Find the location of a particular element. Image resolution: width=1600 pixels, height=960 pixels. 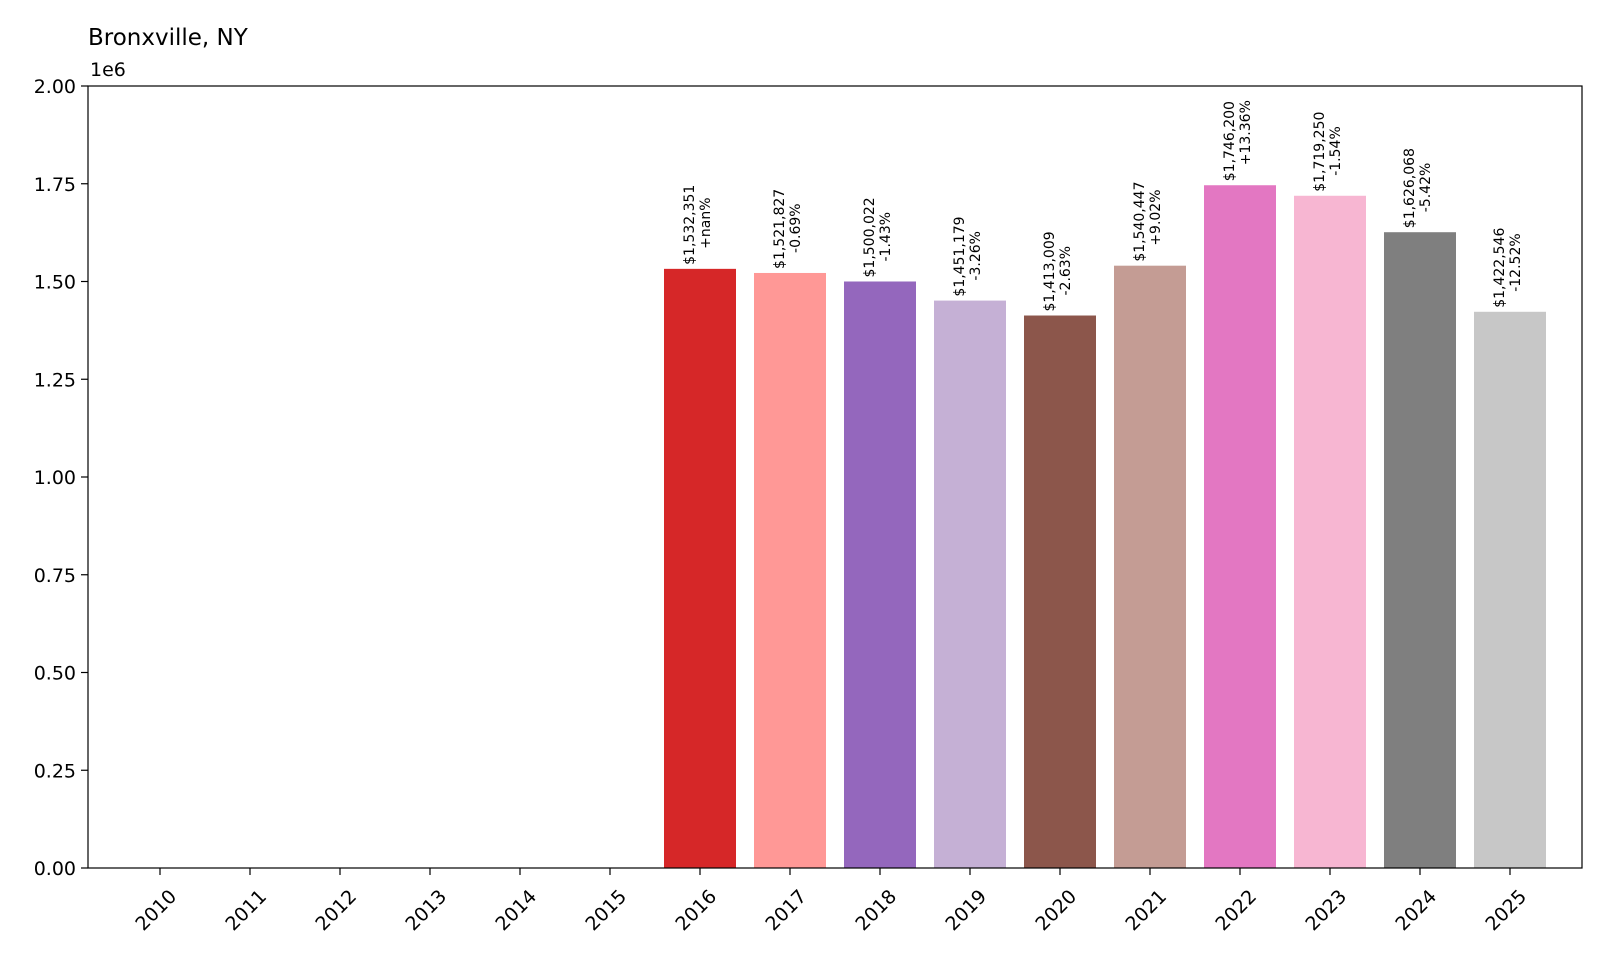

bar-change-label: +13.36% is located at coordinates (1246, 132).